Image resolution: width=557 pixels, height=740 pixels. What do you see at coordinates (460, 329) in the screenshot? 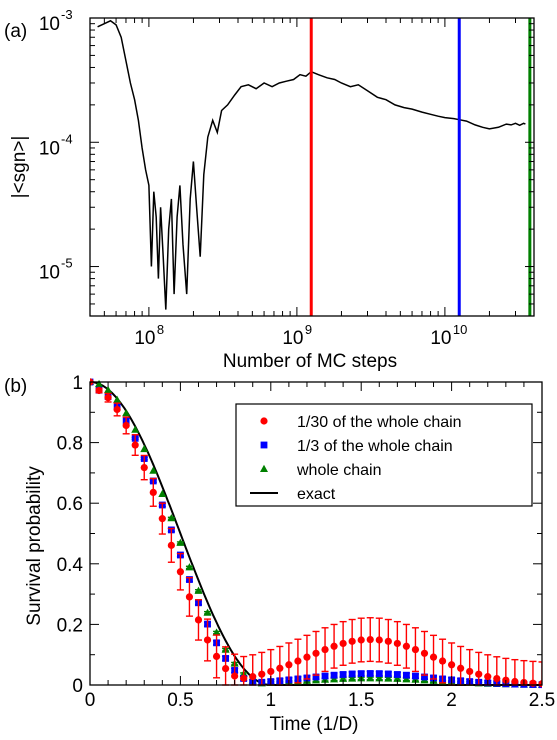
I see `panel-a-x-tick-exponent: 10` at bounding box center [460, 329].